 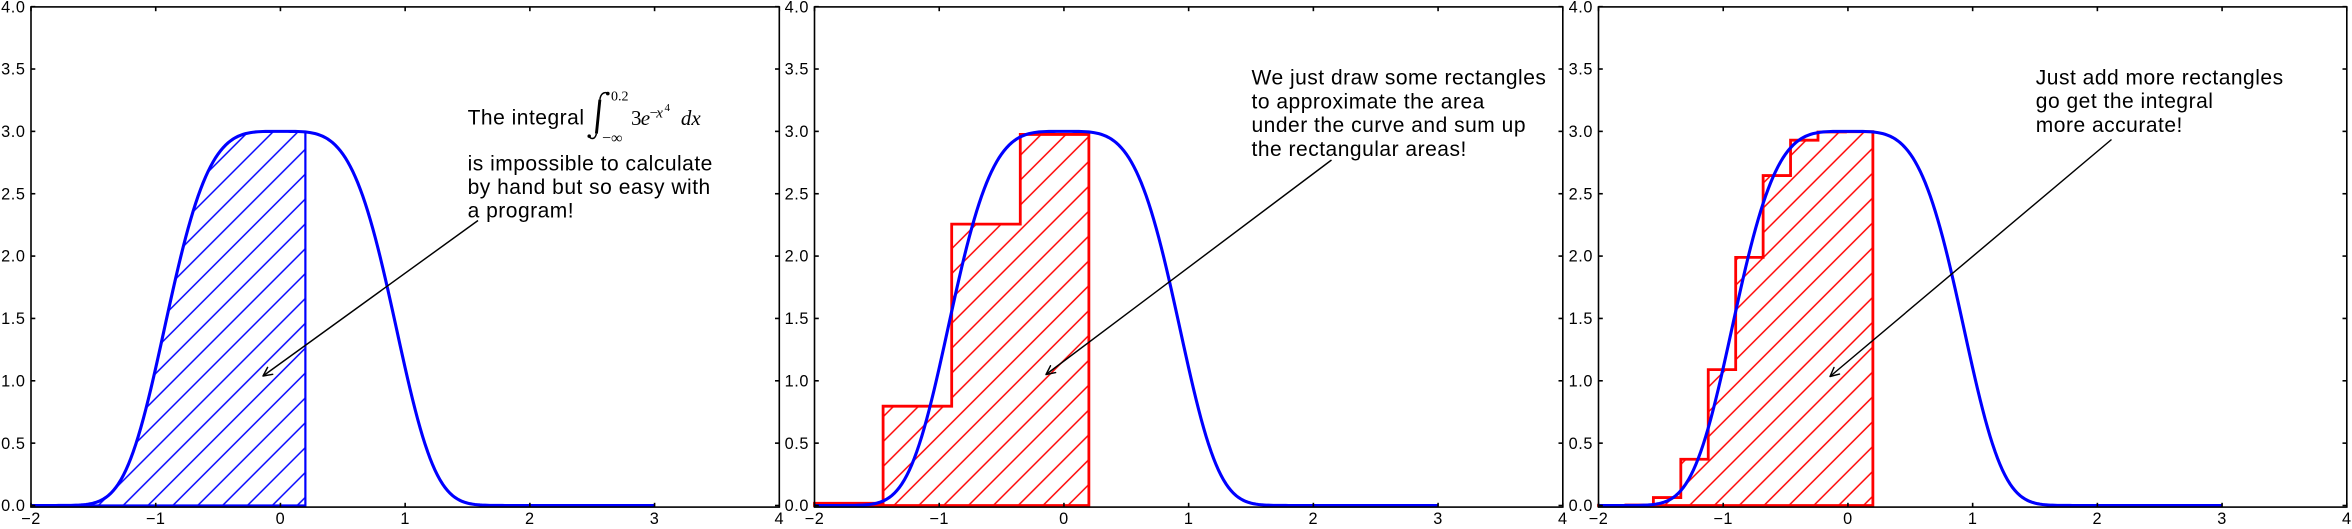 I want to click on svg-text: go get the integral, so click(x=2125, y=101).